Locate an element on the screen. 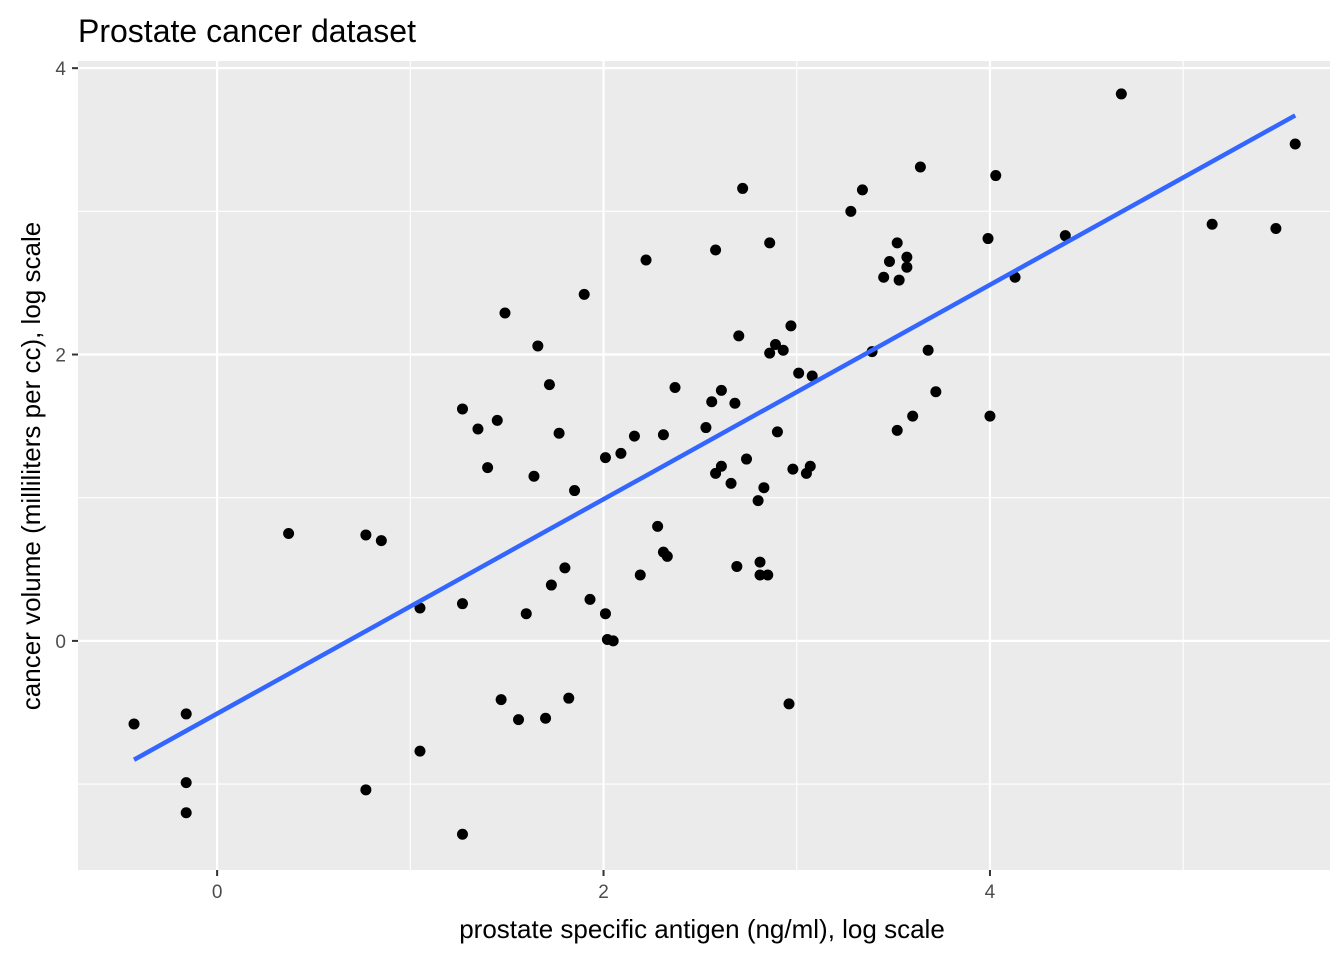 The width and height of the screenshot is (1344, 960). y-tick-label: 0 is located at coordinates (60, 642).